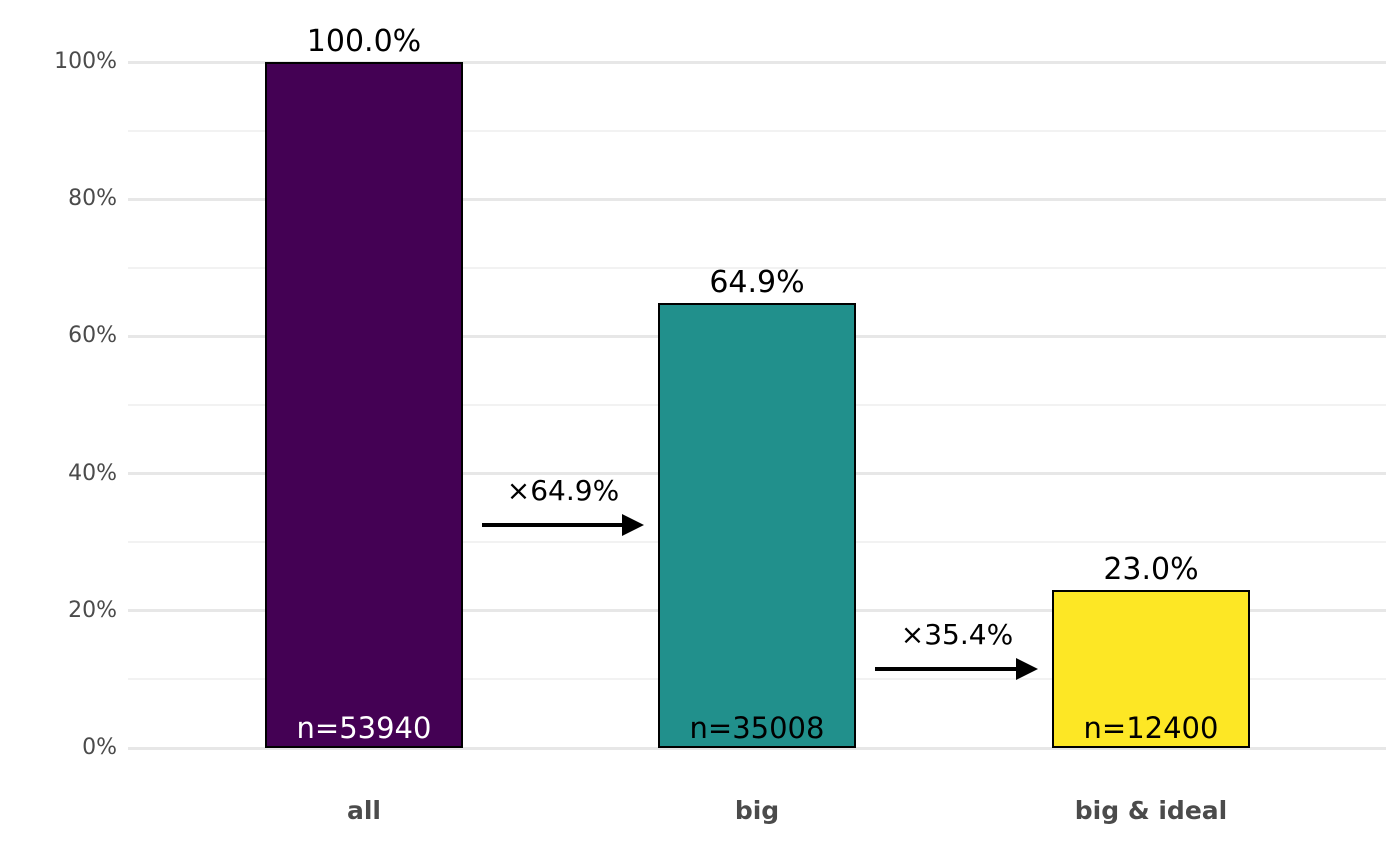 This screenshot has height=866, width=1400. What do you see at coordinates (364, 728) in the screenshot?
I see `bar-count-label: n=53940` at bounding box center [364, 728].